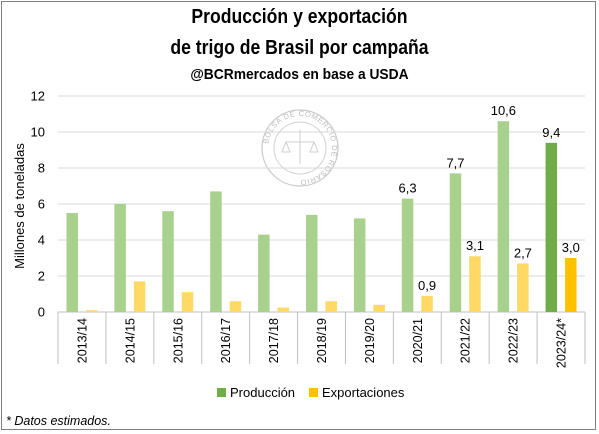 The height and width of the screenshot is (434, 599). Describe the element at coordinates (262, 392) in the screenshot. I see `legend-label-produccion: Producción` at that location.